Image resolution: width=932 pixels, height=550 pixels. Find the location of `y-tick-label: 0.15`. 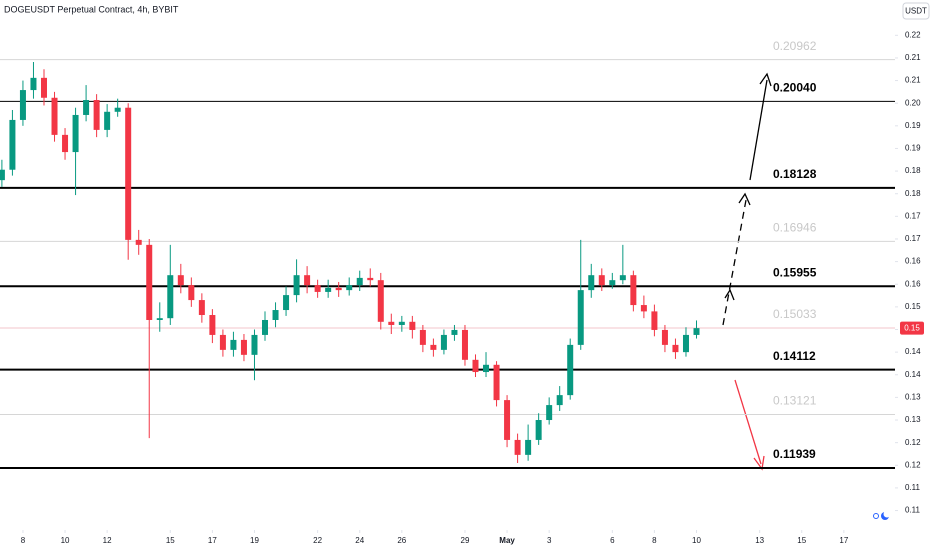

y-tick-label: 0.15 is located at coordinates (913, 306).